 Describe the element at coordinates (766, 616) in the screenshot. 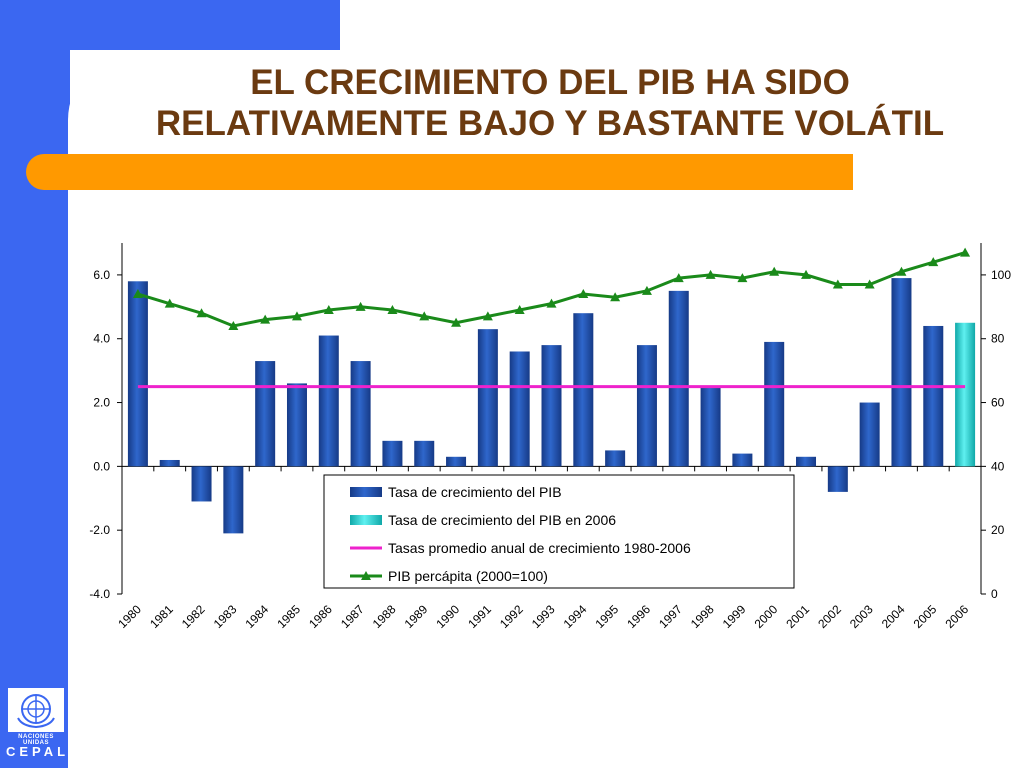

I see `x-tick-label: 2000` at that location.